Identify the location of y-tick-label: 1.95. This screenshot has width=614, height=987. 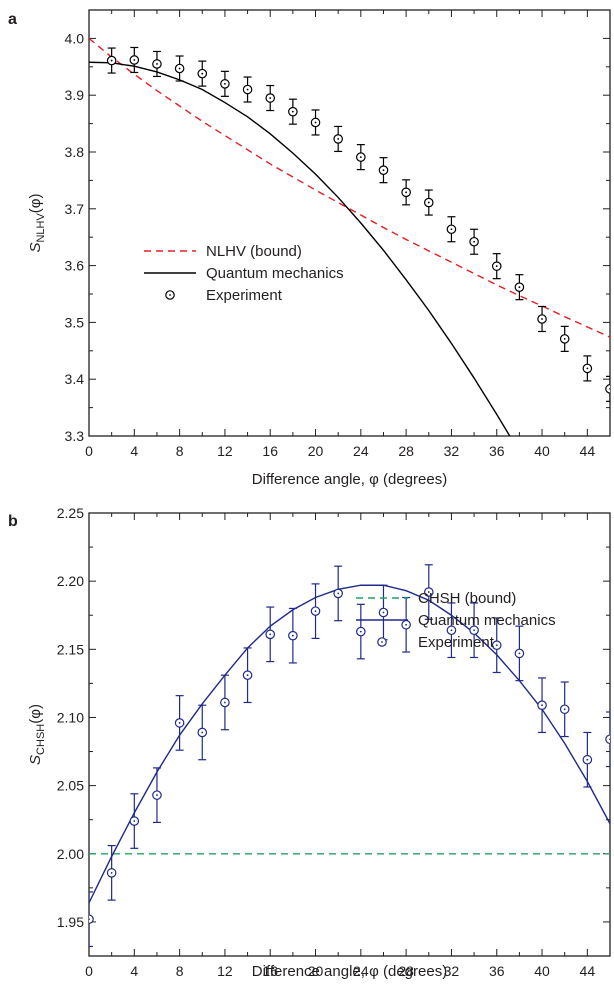
(70, 922).